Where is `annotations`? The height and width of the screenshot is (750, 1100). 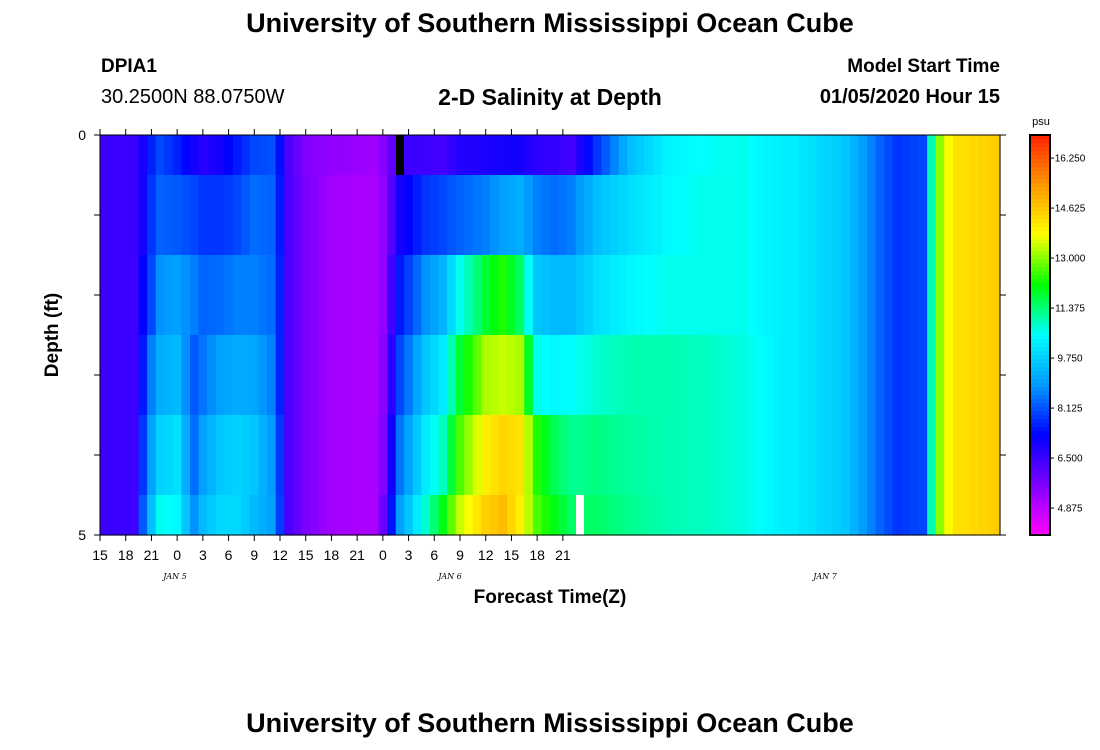
annotations is located at coordinates (490, 335).